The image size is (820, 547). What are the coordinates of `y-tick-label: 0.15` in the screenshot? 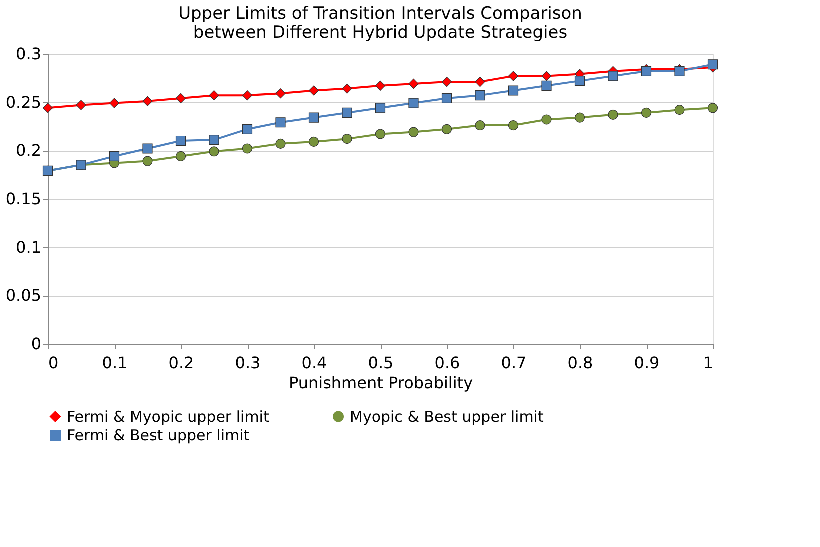 It's located at (24, 199).